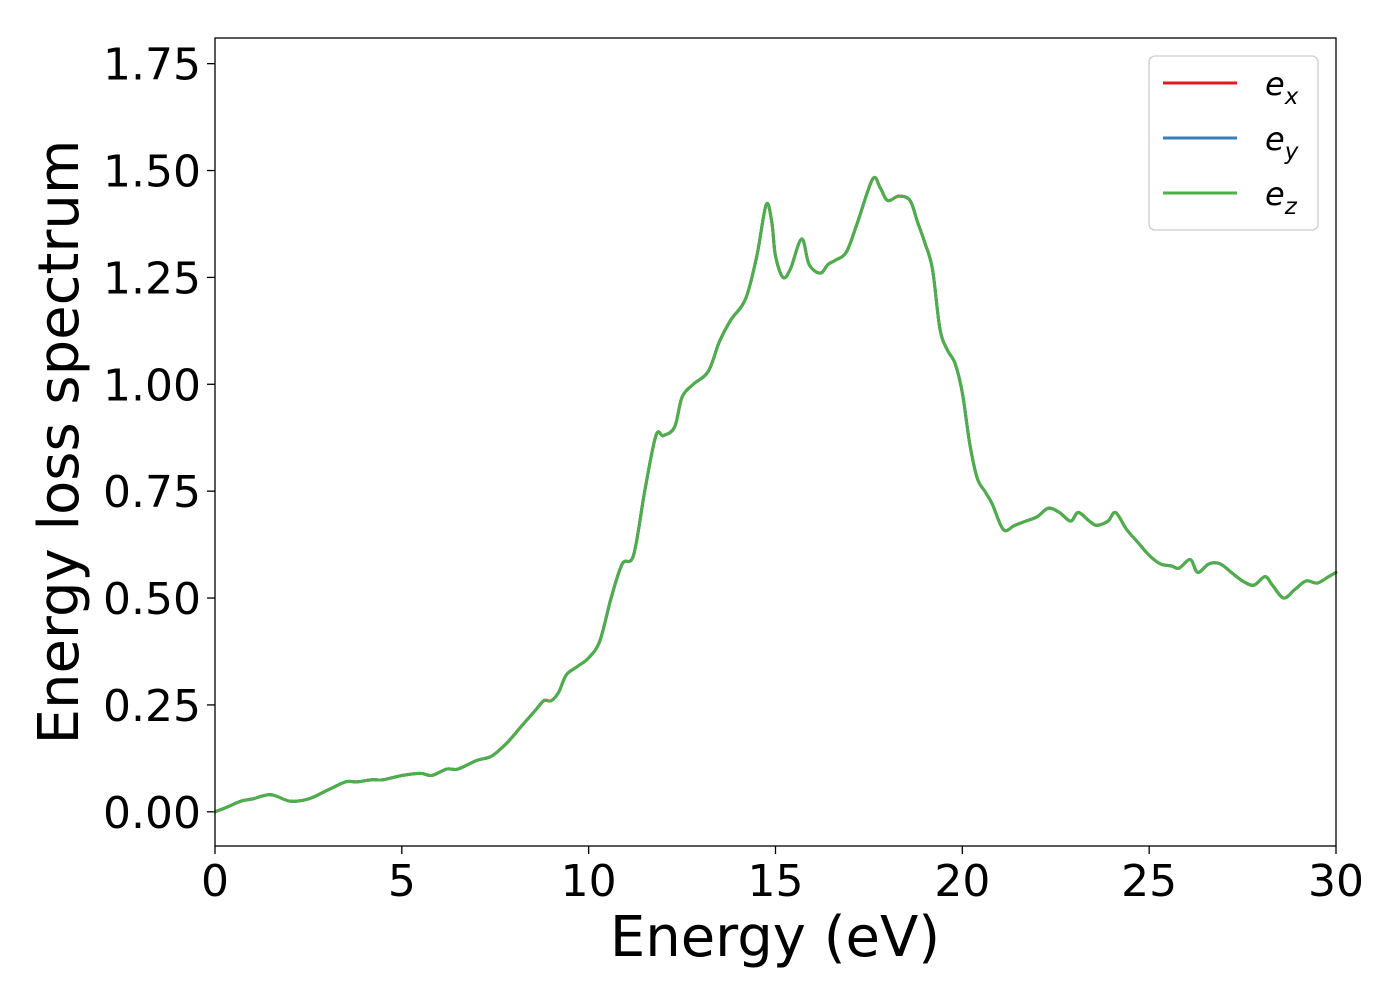  Describe the element at coordinates (59, 442) in the screenshot. I see `y-axis-label: Energy loss spectrum` at that location.